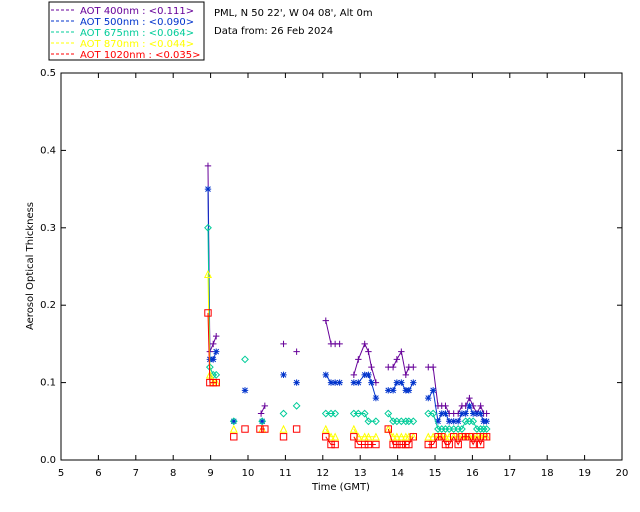  Describe the element at coordinates (140, 55) in the screenshot. I see `legend-entry: AOT 1020nm : <0.035>` at that location.